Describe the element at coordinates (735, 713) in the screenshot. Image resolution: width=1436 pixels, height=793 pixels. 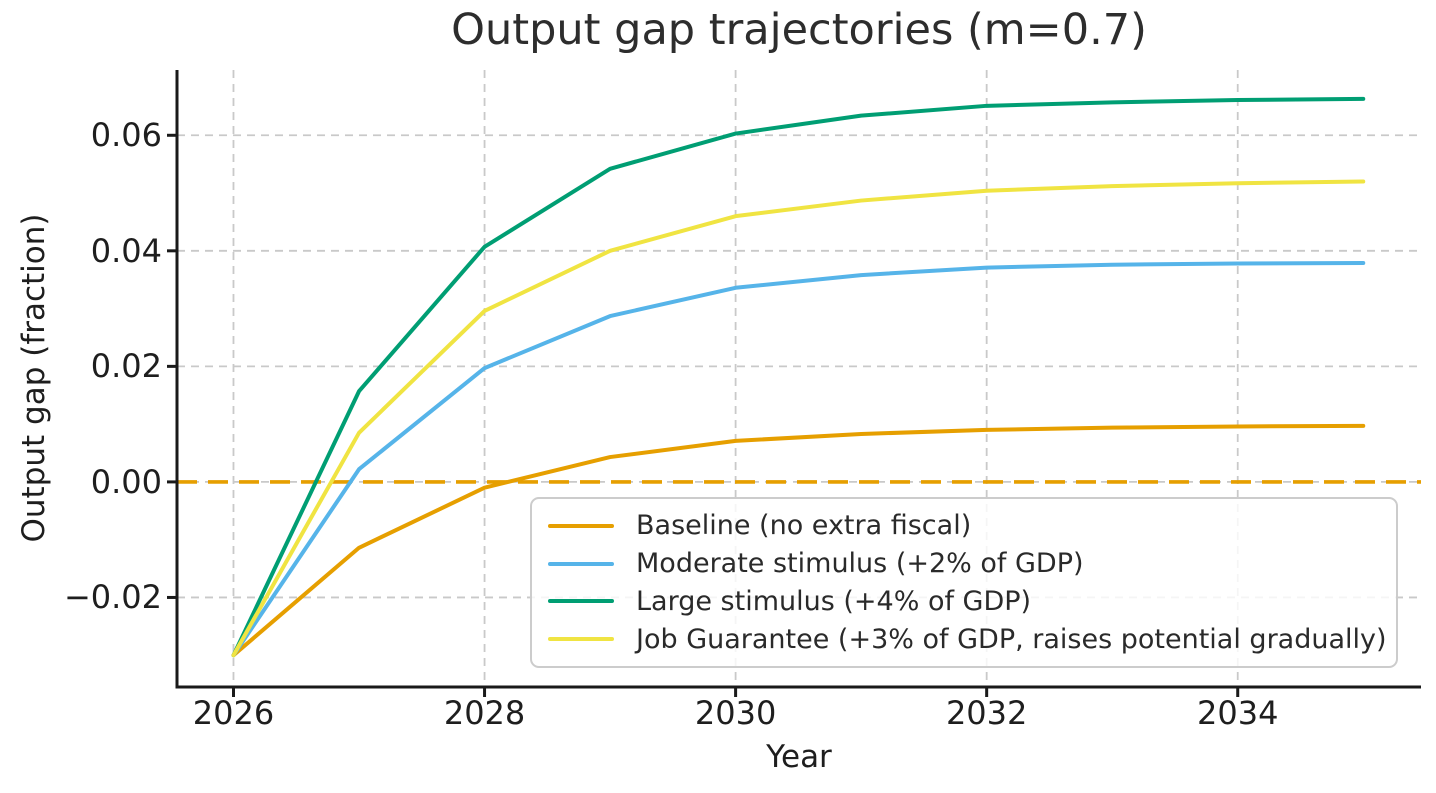
I see `x-tick-label: 2030` at that location.